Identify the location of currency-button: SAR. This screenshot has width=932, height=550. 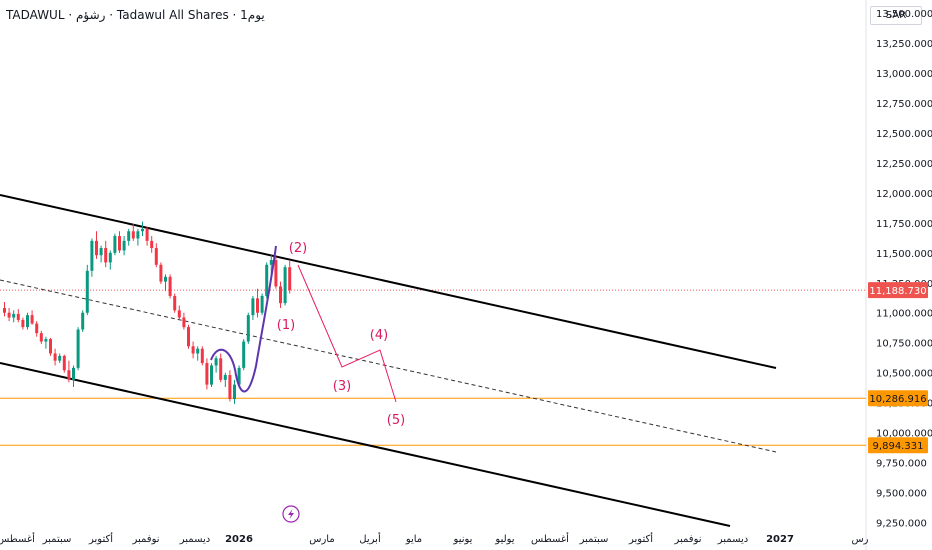
(896, 15).